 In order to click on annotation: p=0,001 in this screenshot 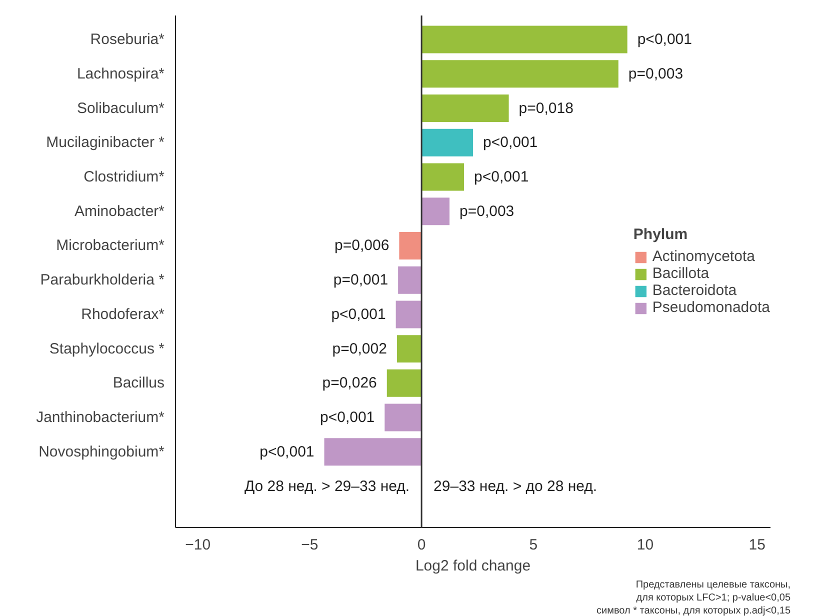, I will do `click(360, 280)`.